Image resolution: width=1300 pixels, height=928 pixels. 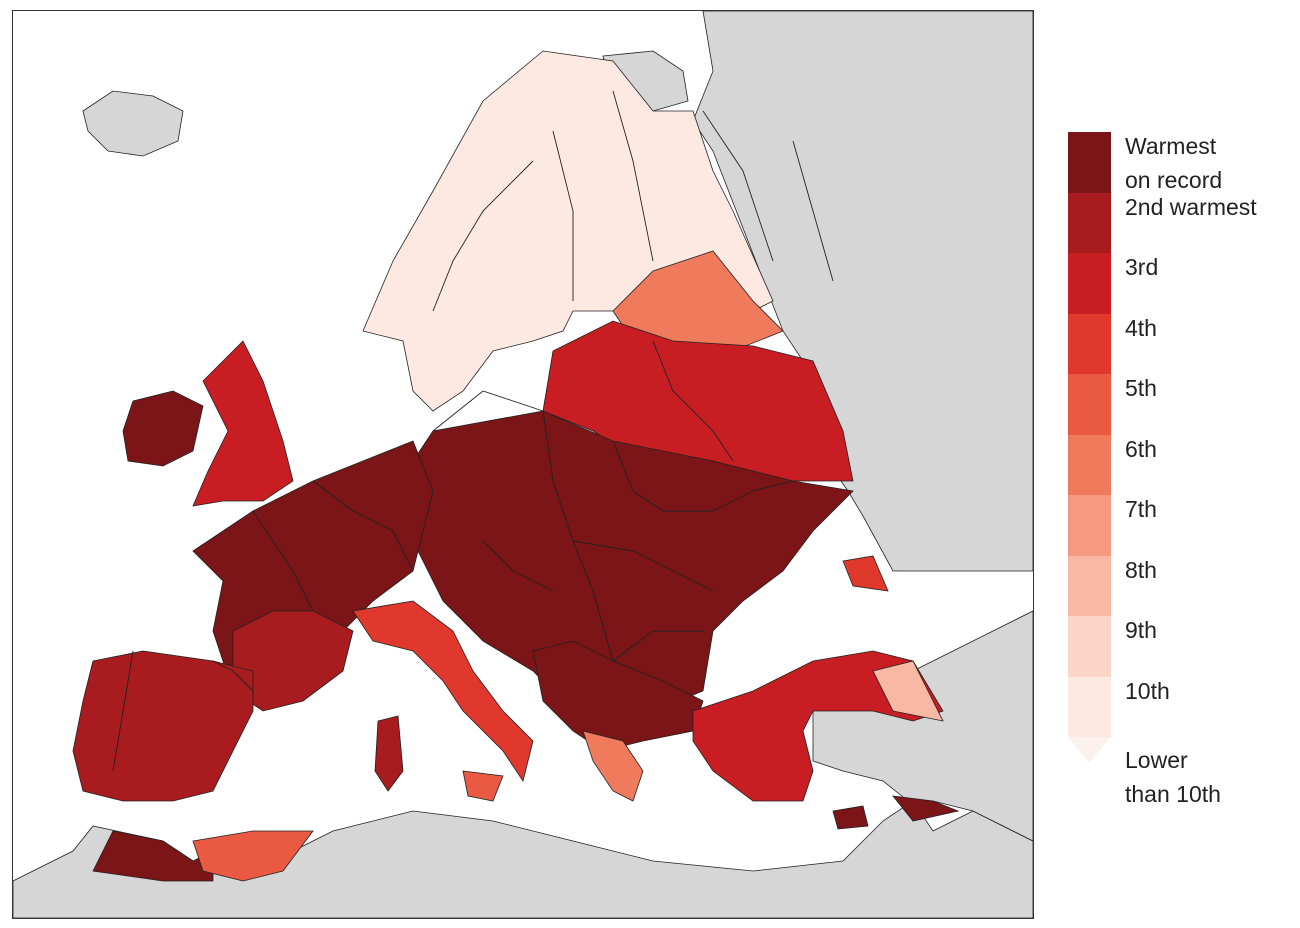 I want to click on turkey, so click(x=818, y=726).